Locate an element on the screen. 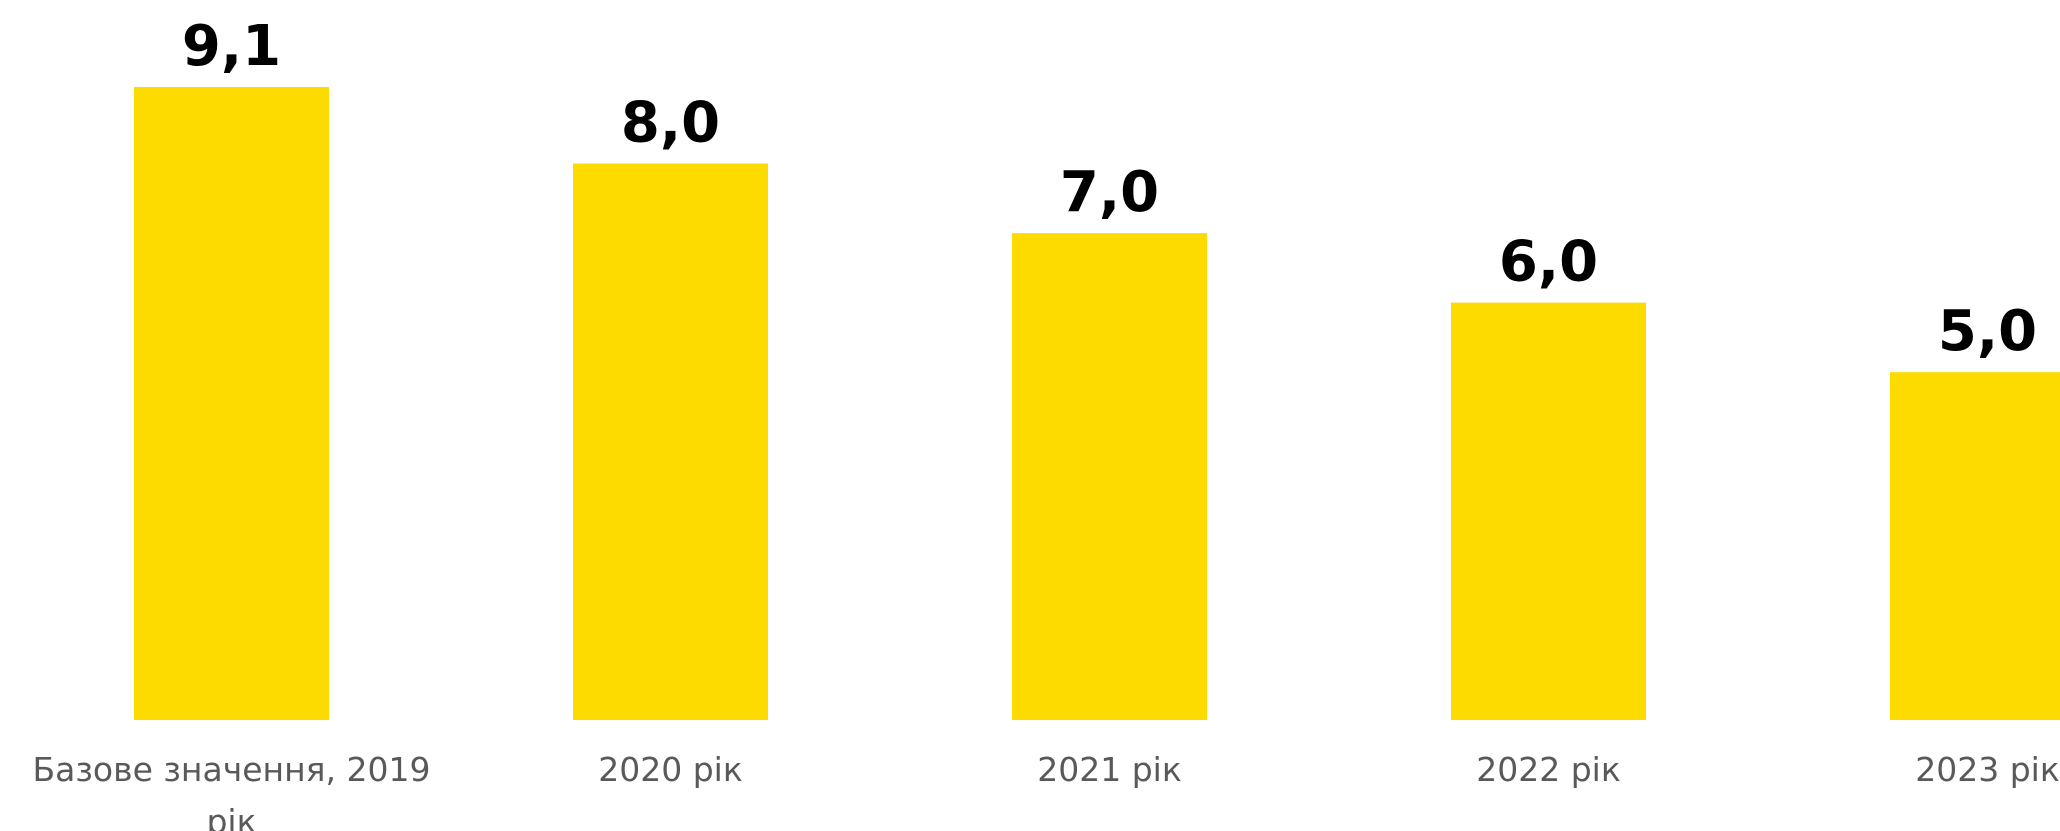 Image resolution: width=2060 pixels, height=831 pixels. category-label-2-line-0: 2021 рік is located at coordinates (1109, 769).